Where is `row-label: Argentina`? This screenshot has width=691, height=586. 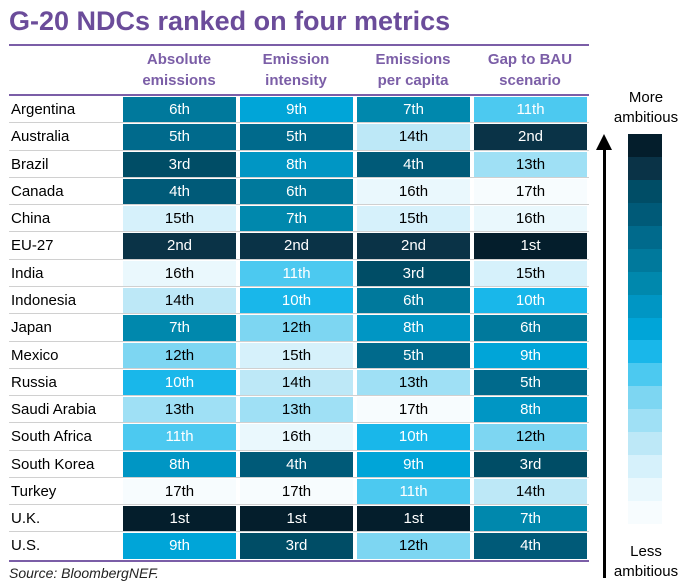
row-label: Argentina is located at coordinates (43, 109).